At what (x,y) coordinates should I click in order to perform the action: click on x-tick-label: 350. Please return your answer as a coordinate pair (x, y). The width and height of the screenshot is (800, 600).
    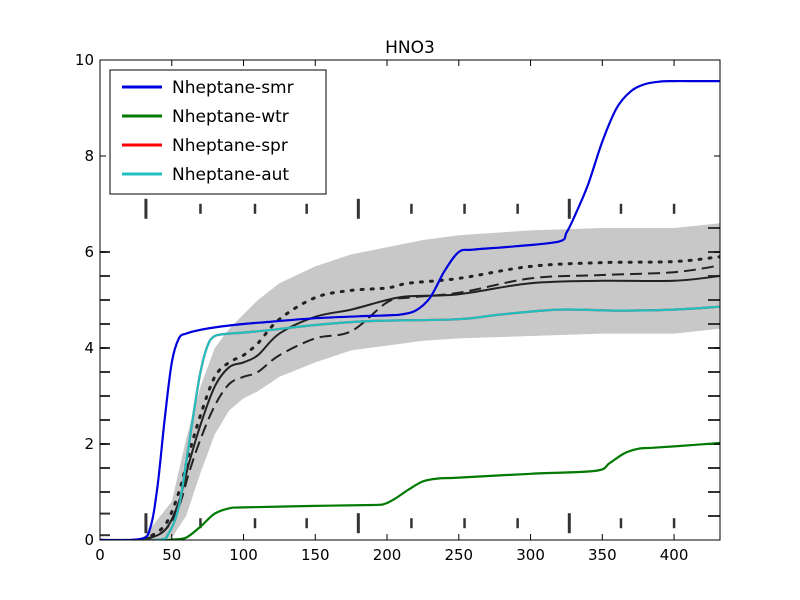
    Looking at the image, I should click on (602, 555).